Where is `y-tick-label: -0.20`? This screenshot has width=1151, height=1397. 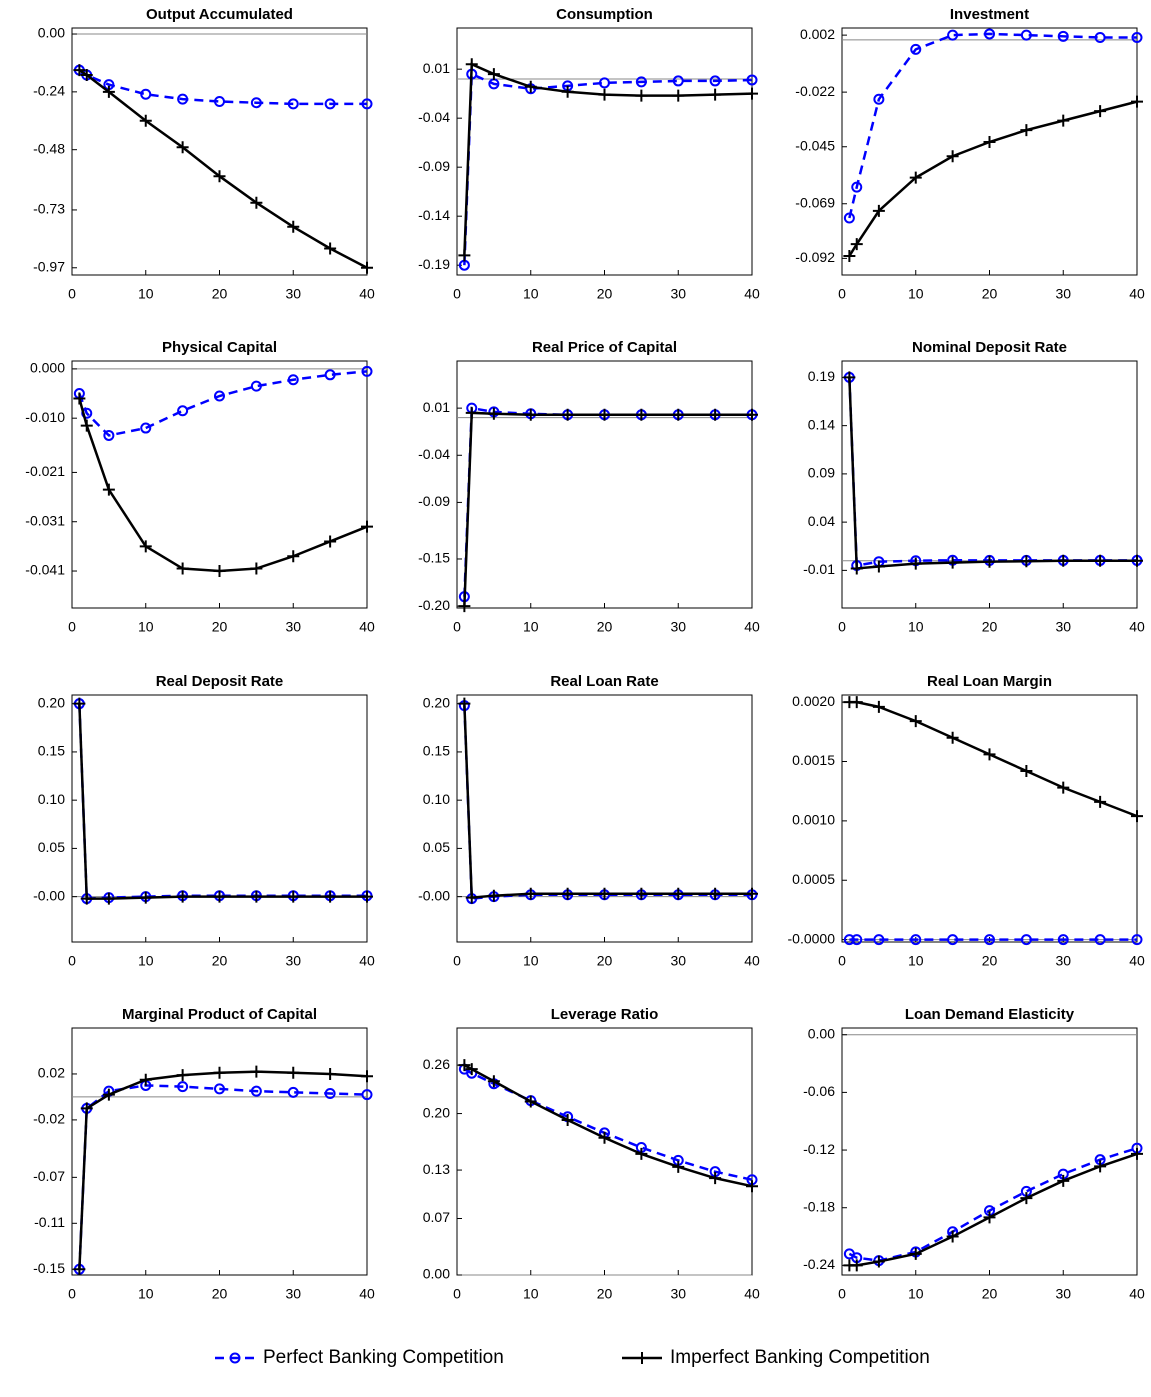 y-tick-label: -0.20 is located at coordinates (434, 605).